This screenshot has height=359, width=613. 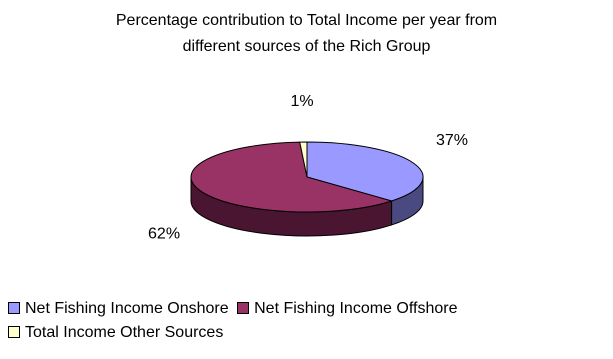 I want to click on pie-slice-onshore, so click(x=365, y=171).